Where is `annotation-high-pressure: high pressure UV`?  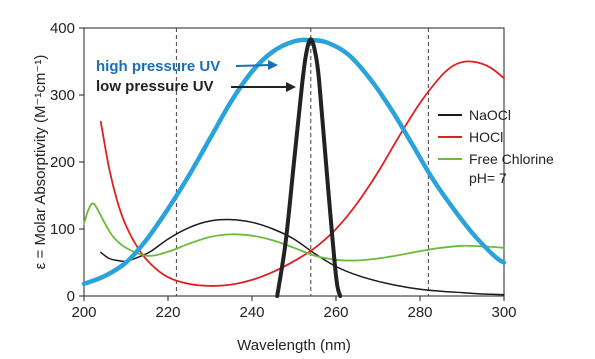
annotation-high-pressure: high pressure UV is located at coordinates (187, 66).